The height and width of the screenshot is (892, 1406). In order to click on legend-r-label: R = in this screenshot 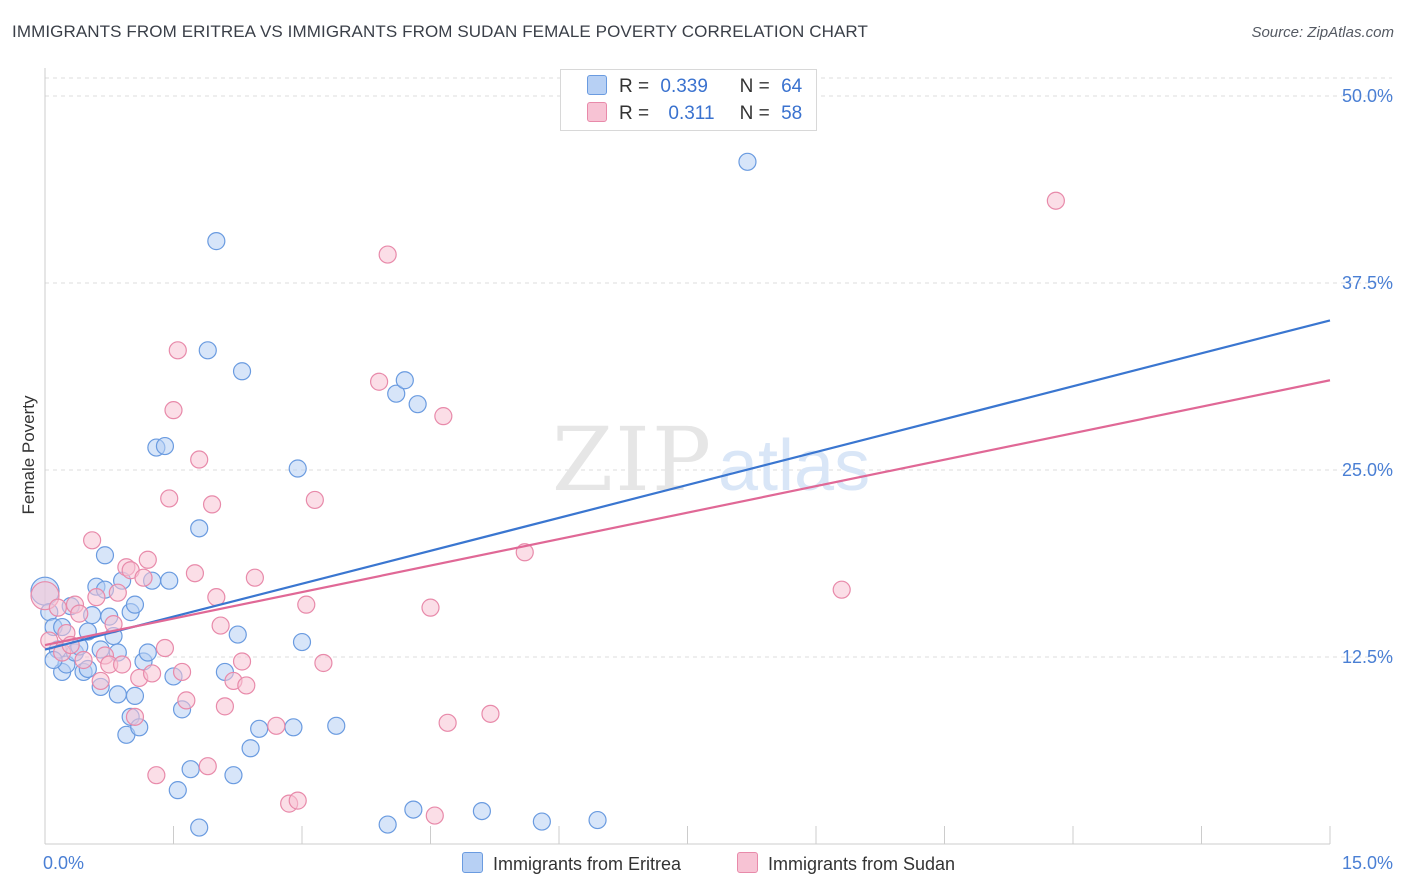, I will do `click(634, 113)`.